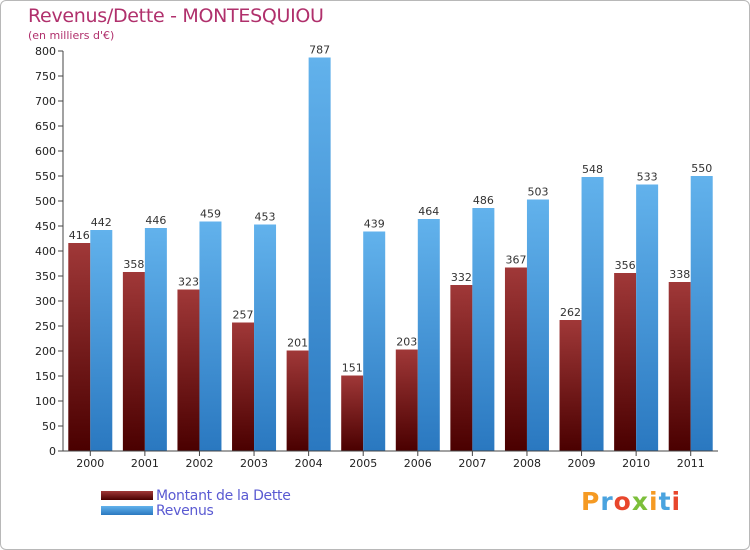  What do you see at coordinates (570, 312) in the screenshot?
I see `data-label-dette-2009: 262` at bounding box center [570, 312].